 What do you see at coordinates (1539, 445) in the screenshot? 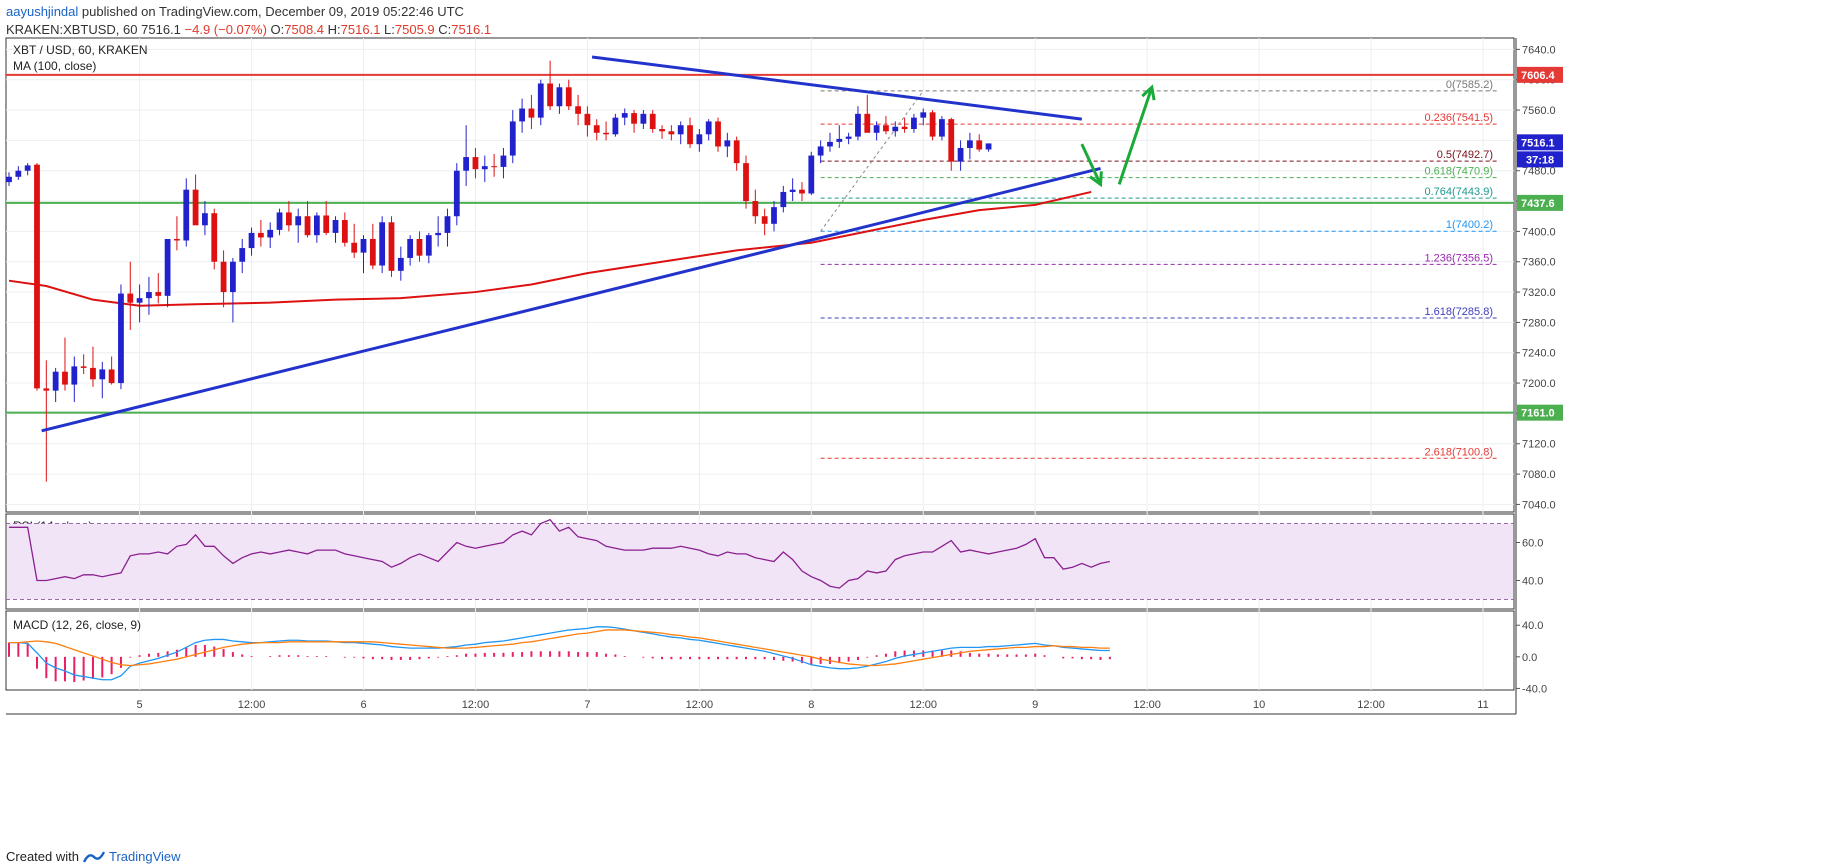
I see `y-tick-label: 7120.0` at bounding box center [1539, 445].